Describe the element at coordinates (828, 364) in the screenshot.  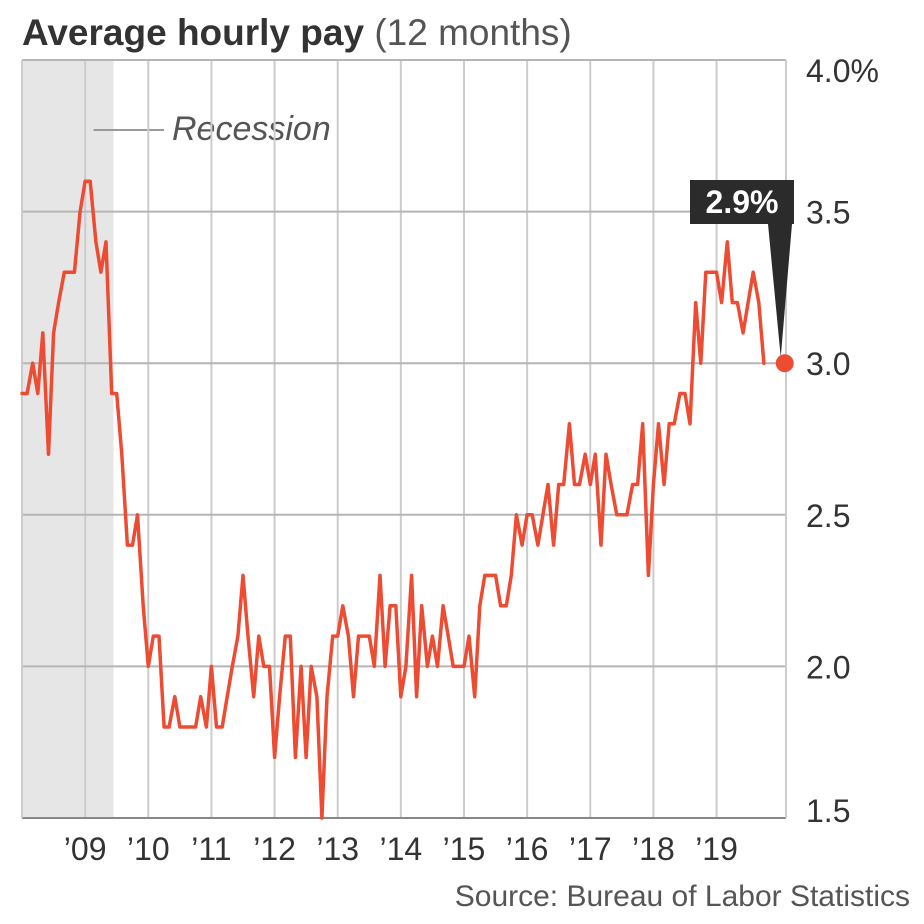
I see `y-tick-label: 3.0` at that location.